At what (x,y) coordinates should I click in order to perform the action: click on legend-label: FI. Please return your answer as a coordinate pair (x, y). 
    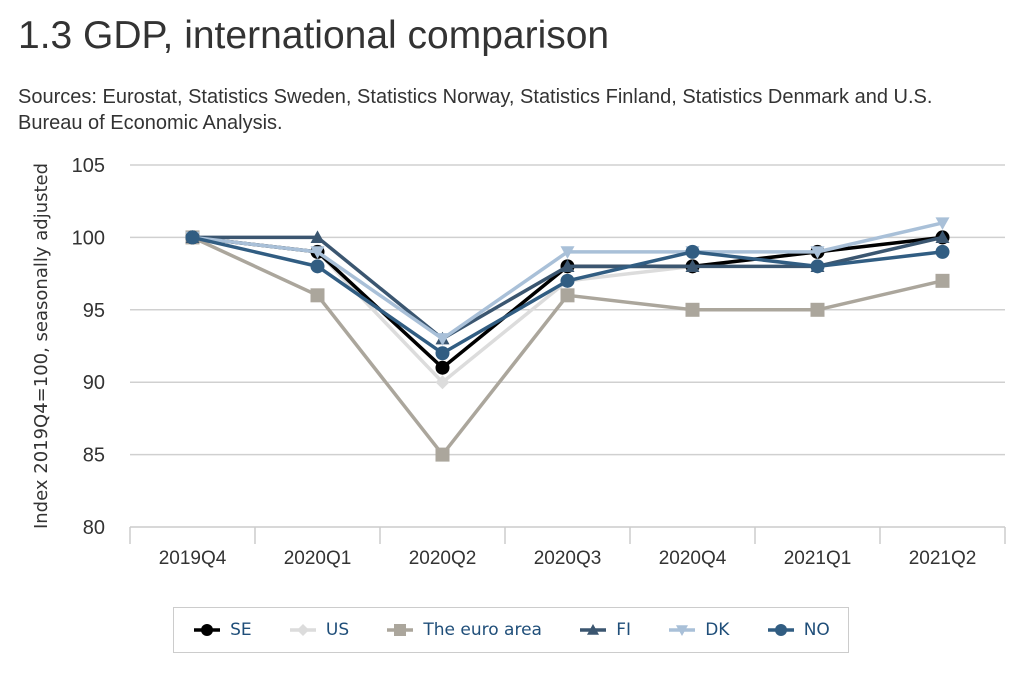
    Looking at the image, I should click on (623, 630).